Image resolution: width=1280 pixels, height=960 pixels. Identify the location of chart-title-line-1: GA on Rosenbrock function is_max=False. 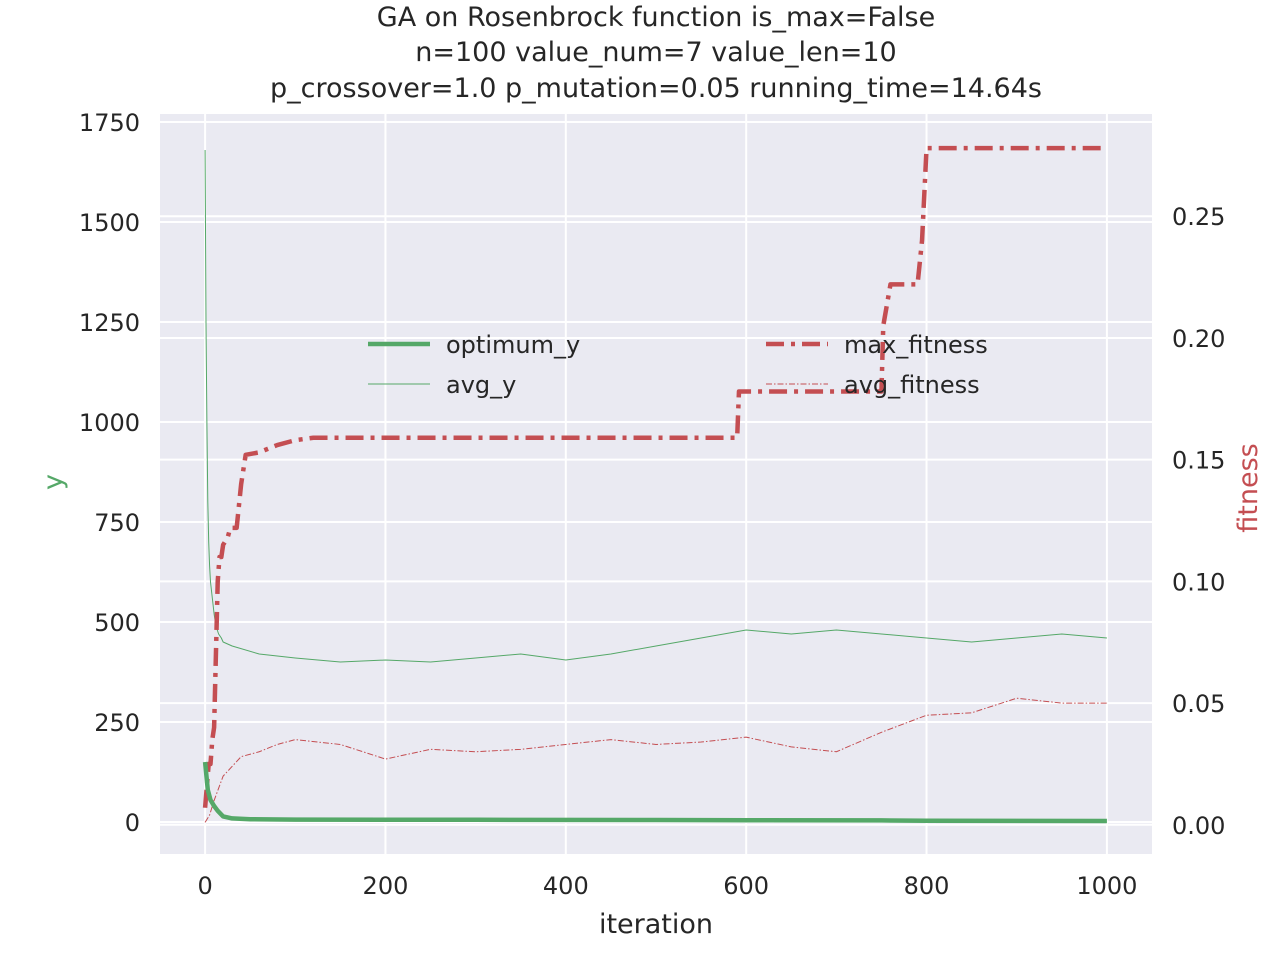
(656, 17).